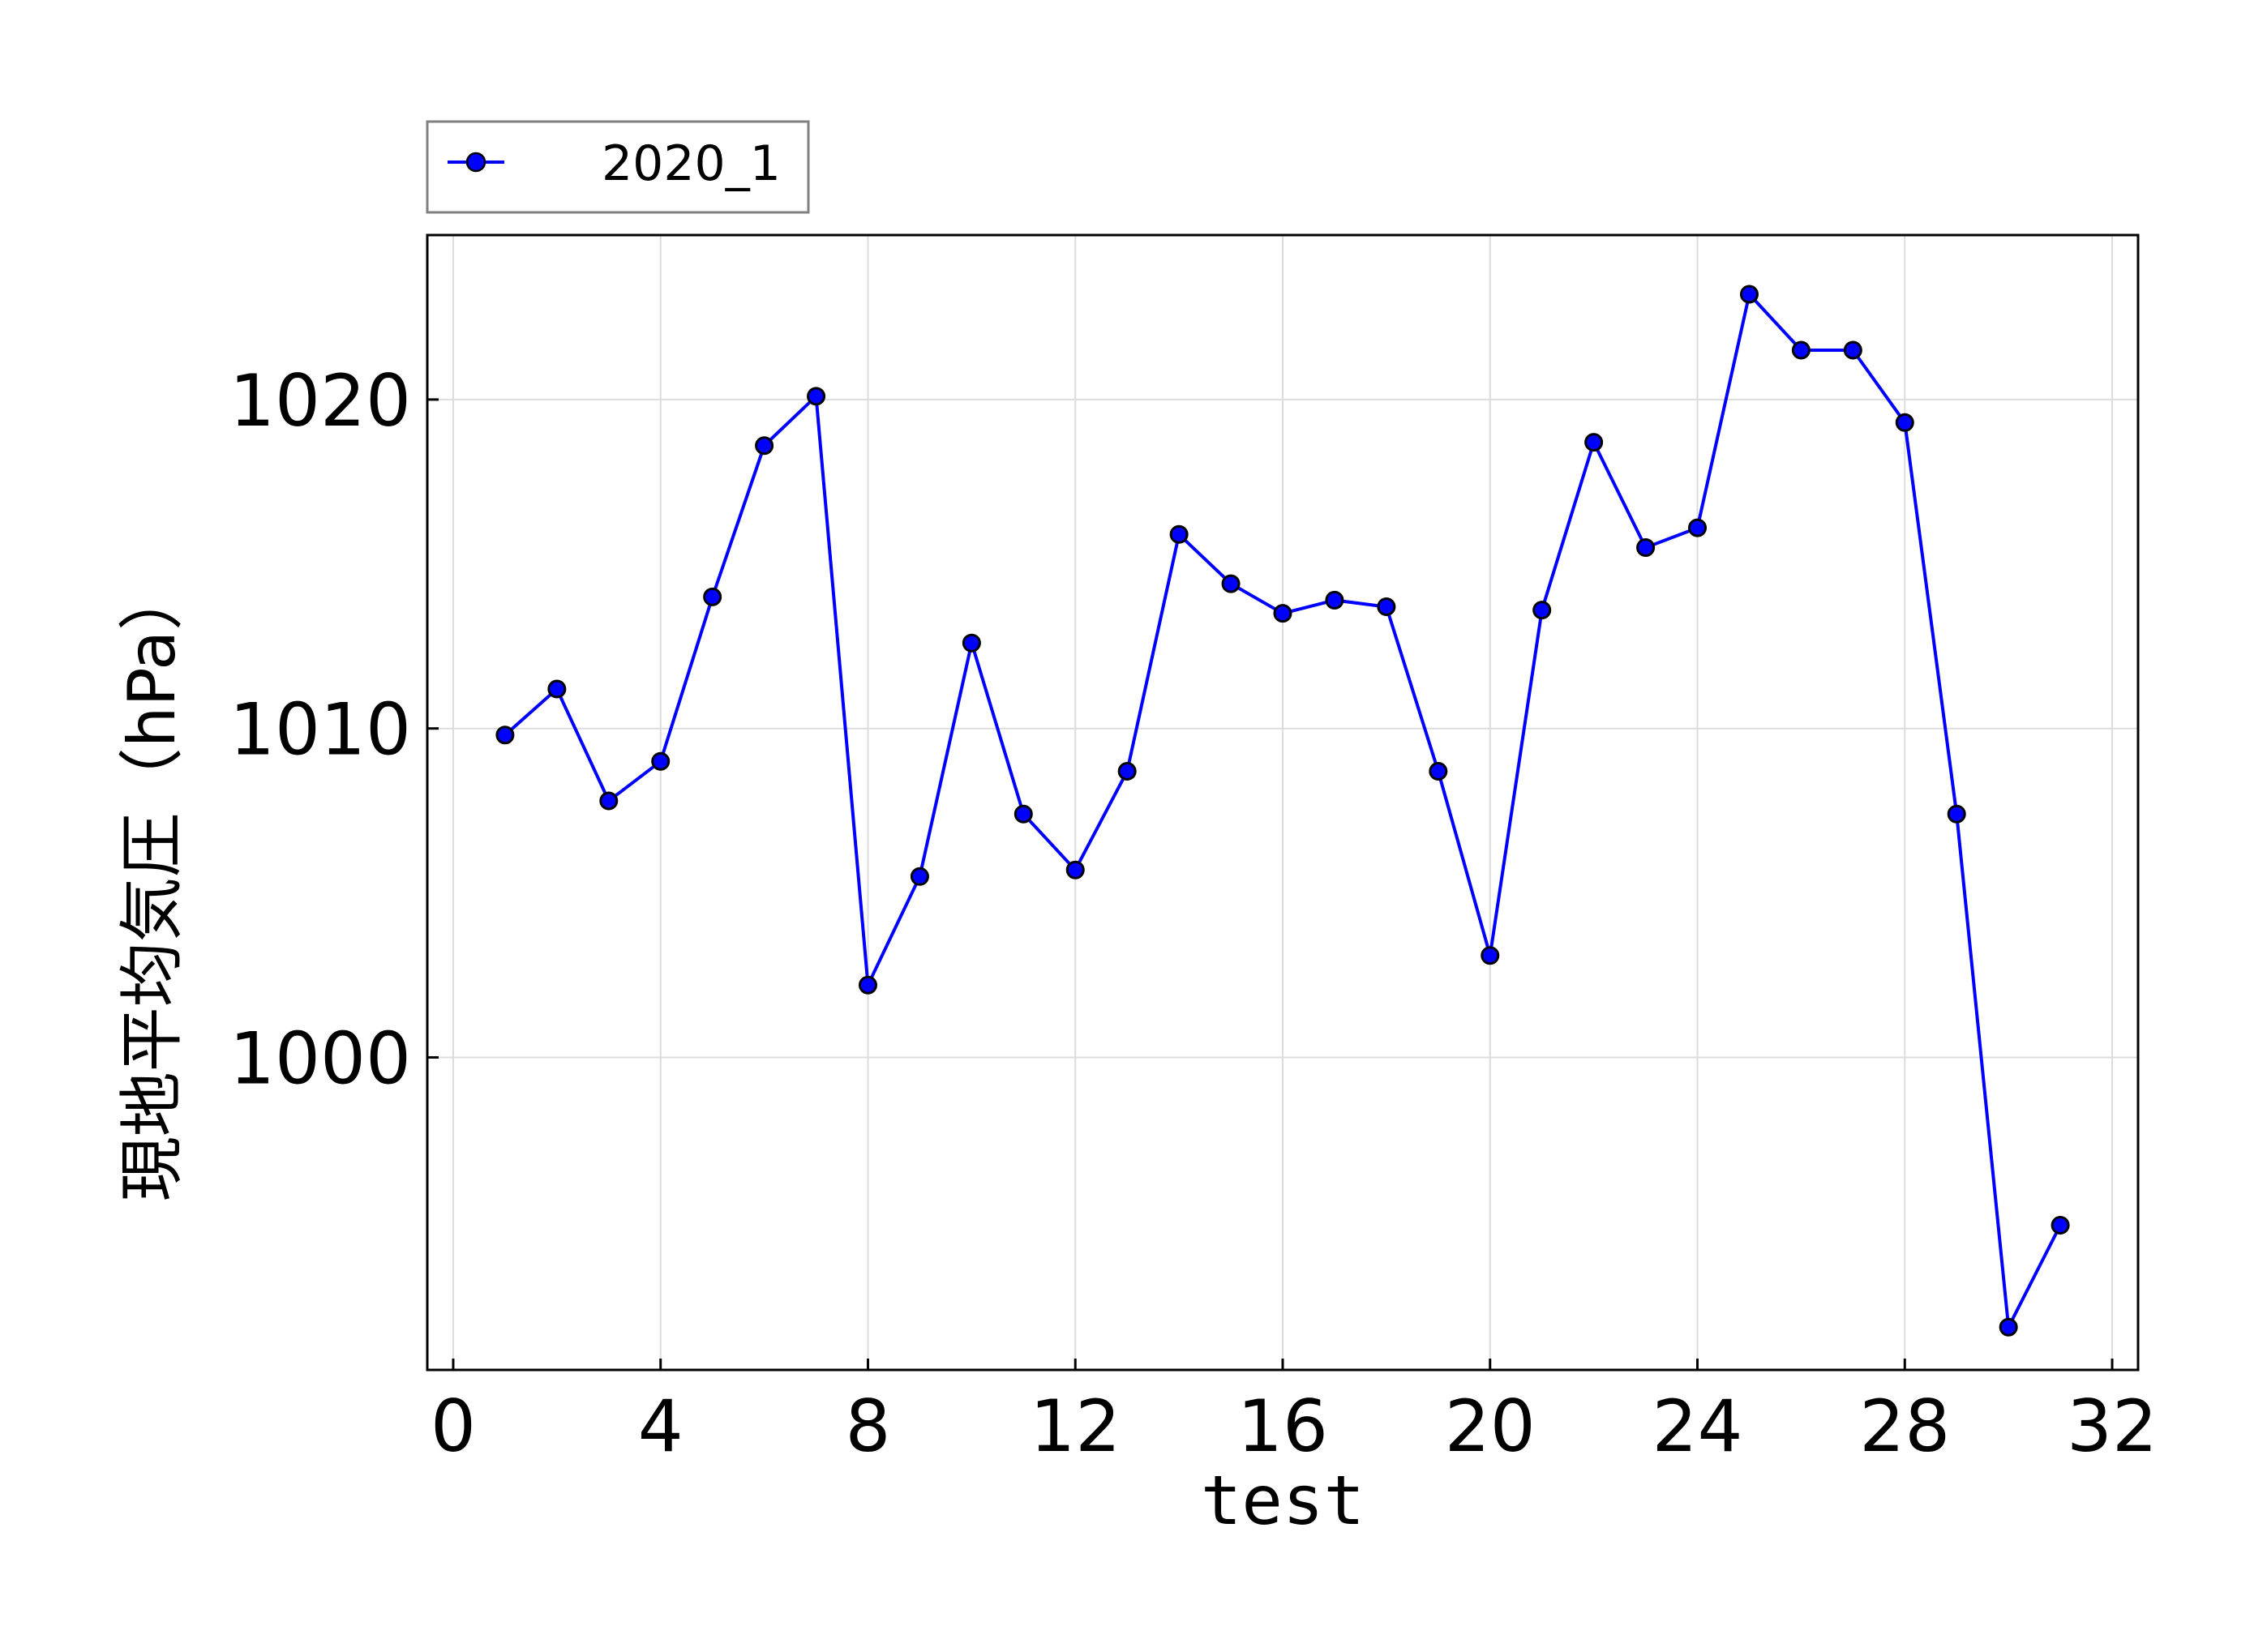  What do you see at coordinates (1904, 1426) in the screenshot?
I see `x-tick-label: 28` at bounding box center [1904, 1426].